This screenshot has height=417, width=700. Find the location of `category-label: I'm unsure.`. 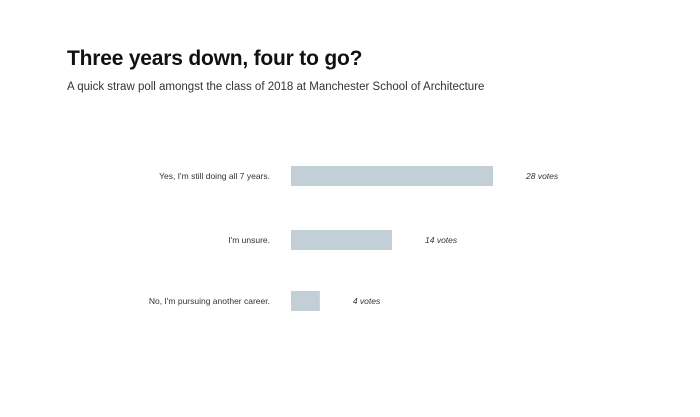

category-label: I'm unsure. is located at coordinates (249, 240).